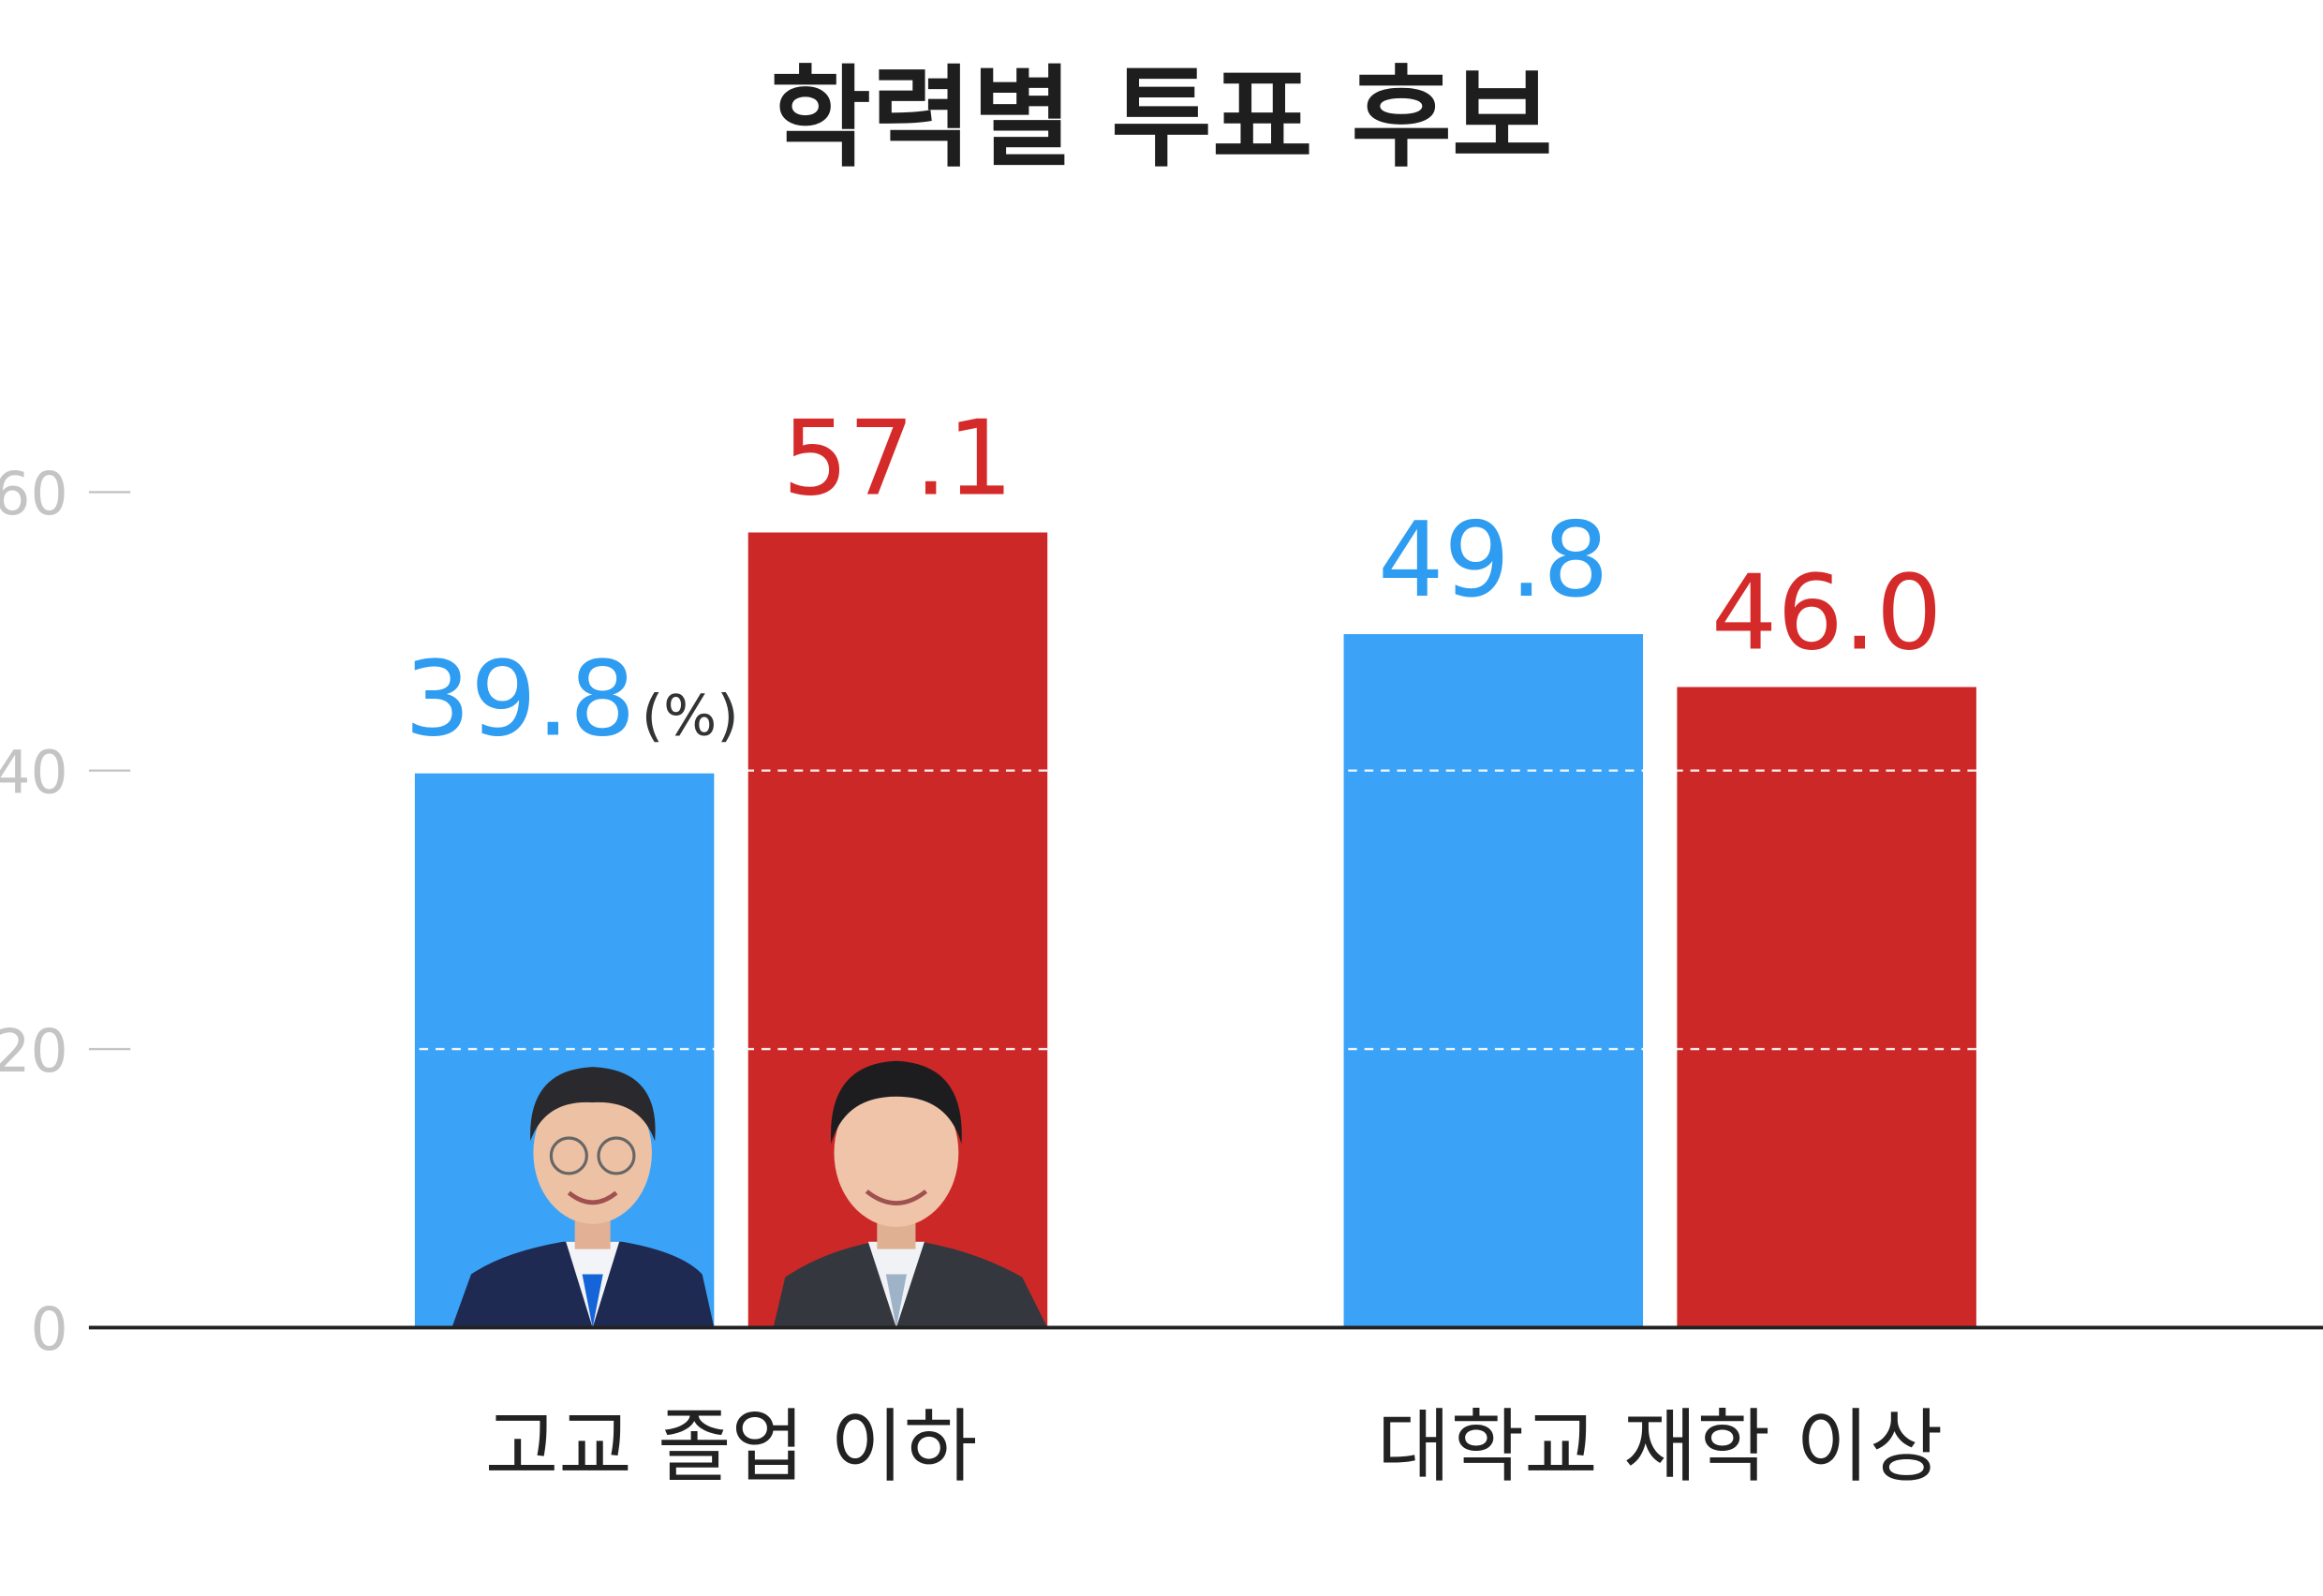  Describe the element at coordinates (520, 700) in the screenshot. I see `value-label: 39.8` at that location.